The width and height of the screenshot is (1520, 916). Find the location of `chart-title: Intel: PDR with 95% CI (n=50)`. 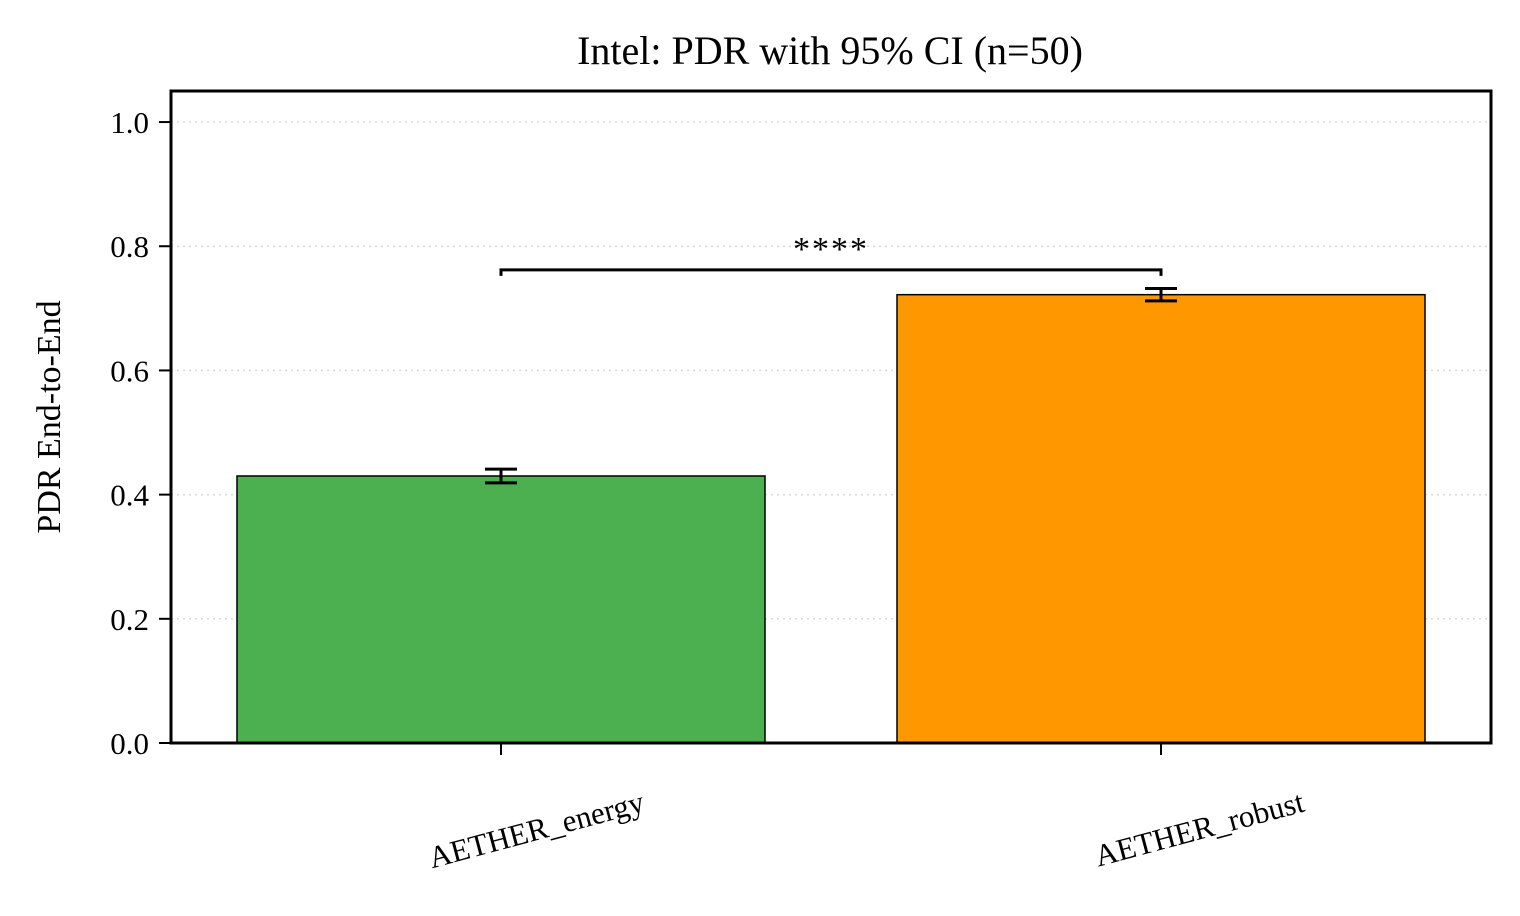

chart-title: Intel: PDR with 95% CI (n=50) is located at coordinates (830, 50).